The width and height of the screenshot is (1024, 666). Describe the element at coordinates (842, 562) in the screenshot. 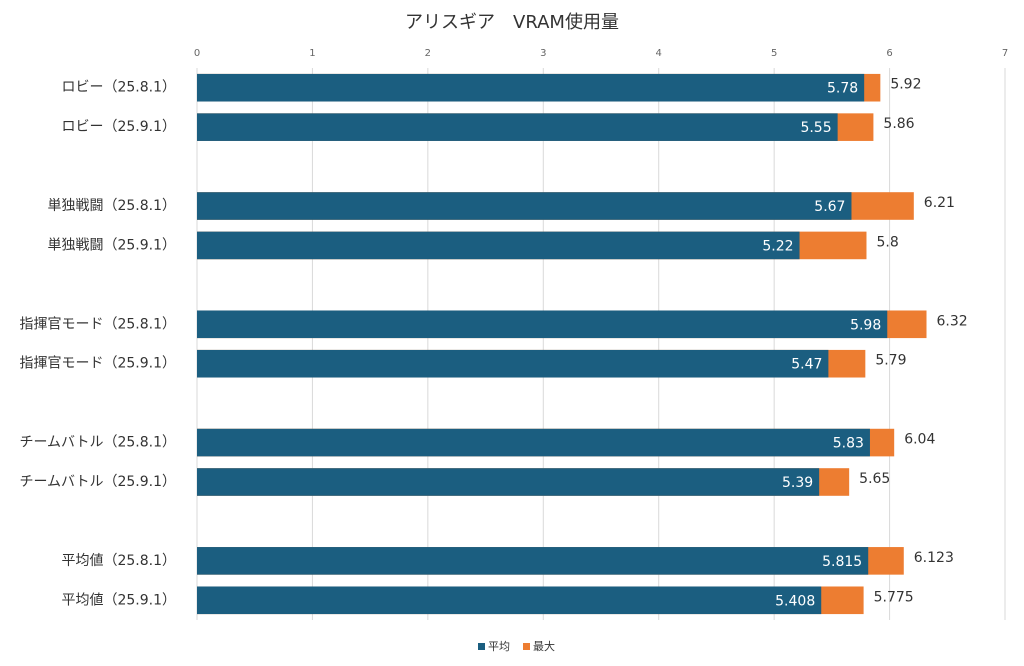

I see `data-label: 5.815` at that location.